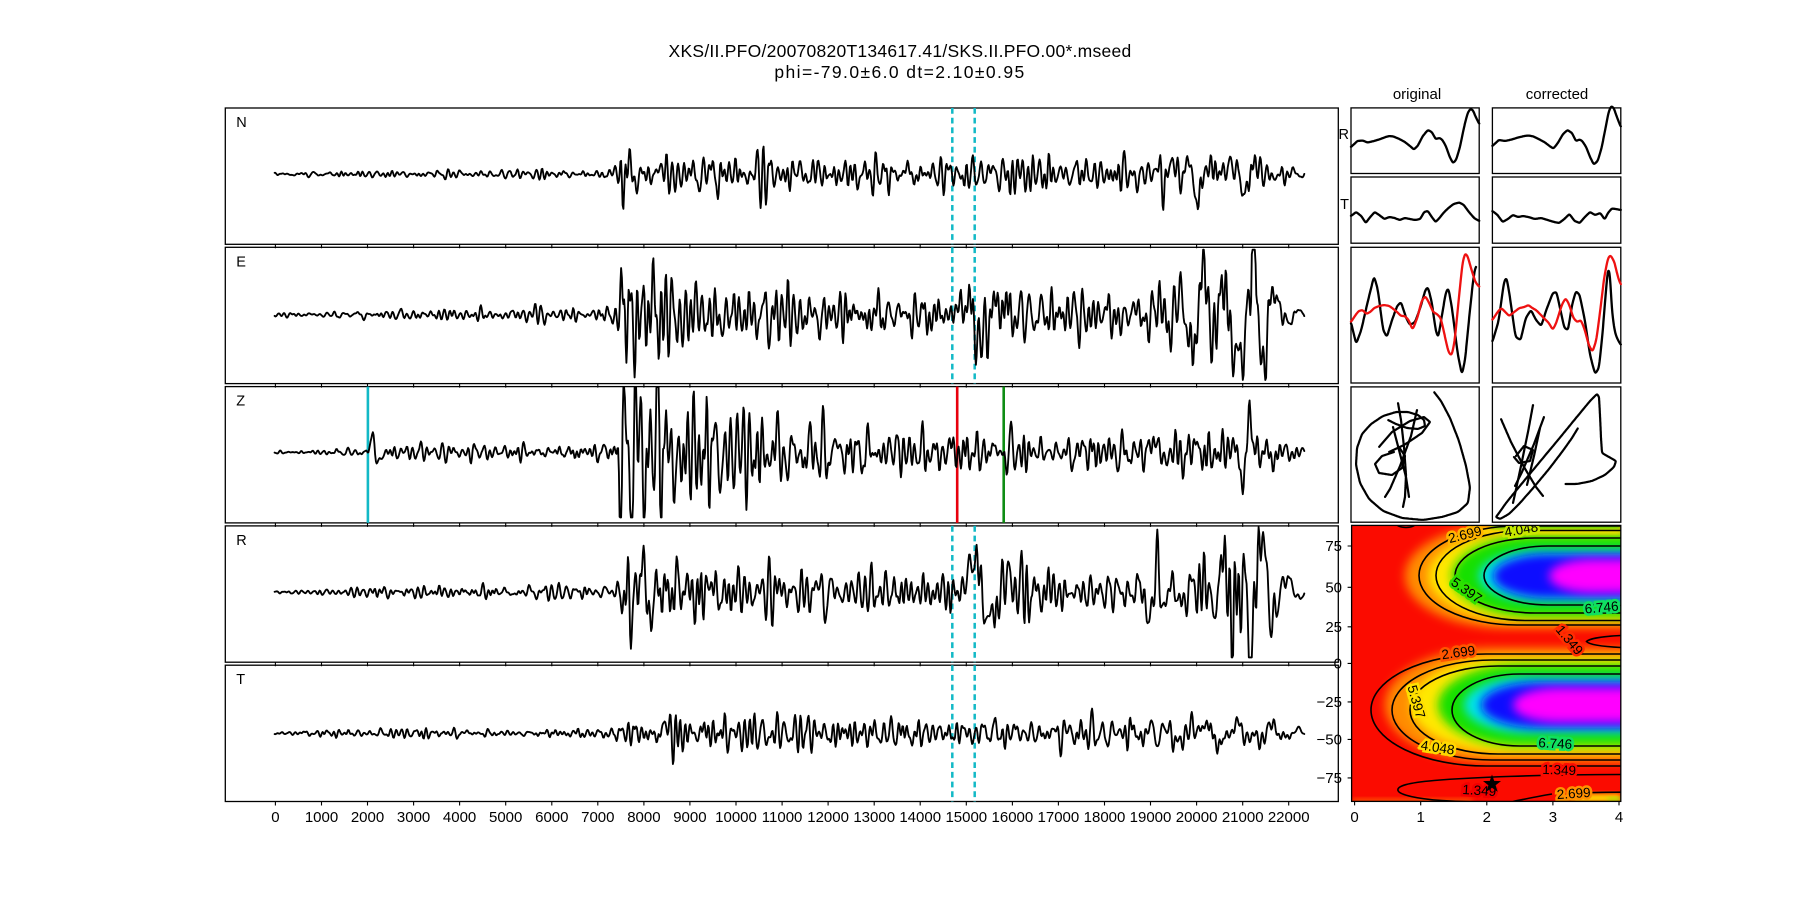  Describe the element at coordinates (1573, 793) in the screenshot. I see `svg-text: 2.699` at that location.